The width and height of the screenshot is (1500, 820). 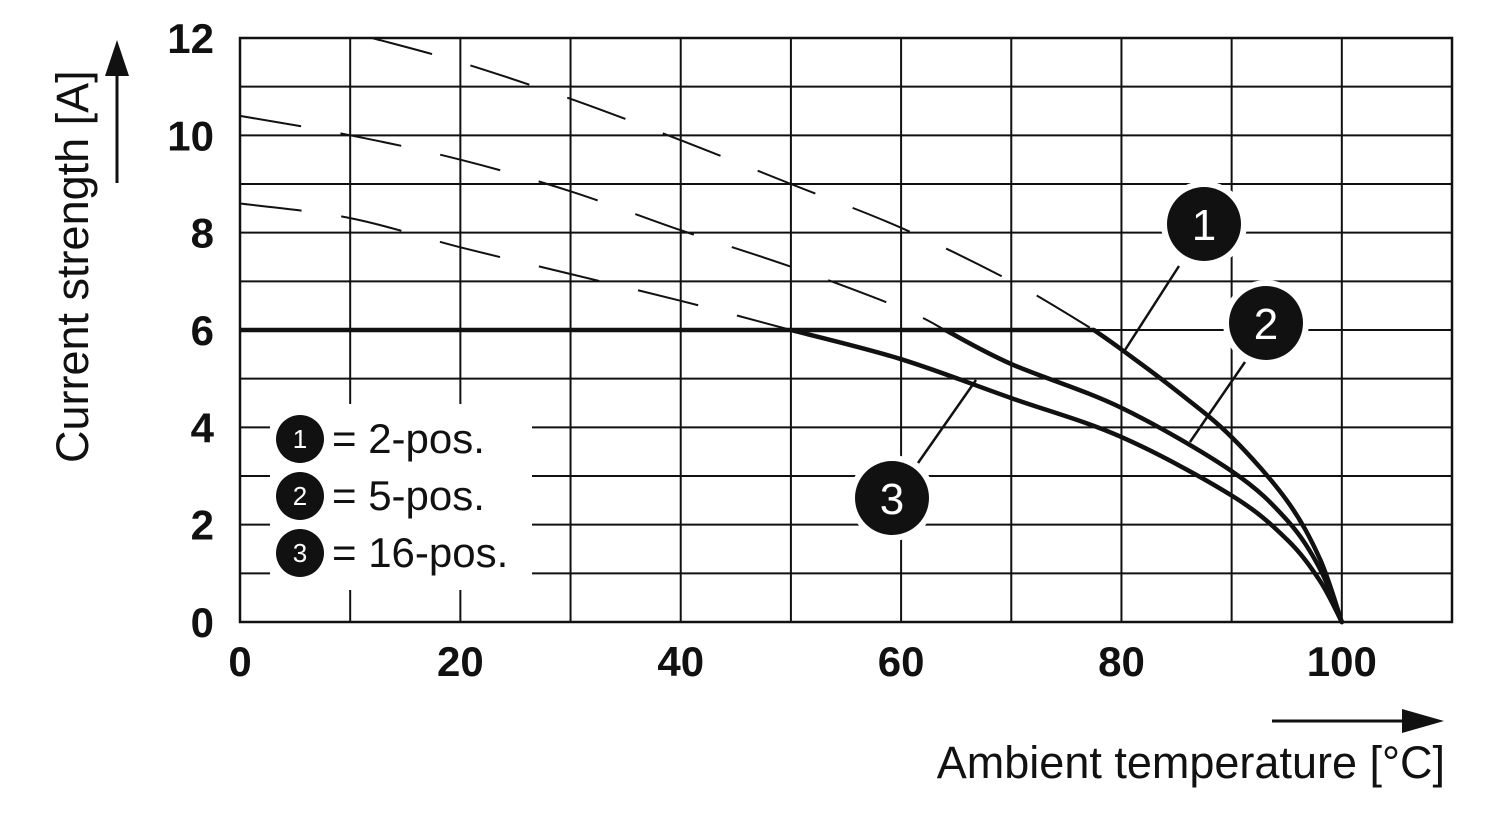 What do you see at coordinates (190, 135) in the screenshot?
I see `y-tick-label: 10` at bounding box center [190, 135].